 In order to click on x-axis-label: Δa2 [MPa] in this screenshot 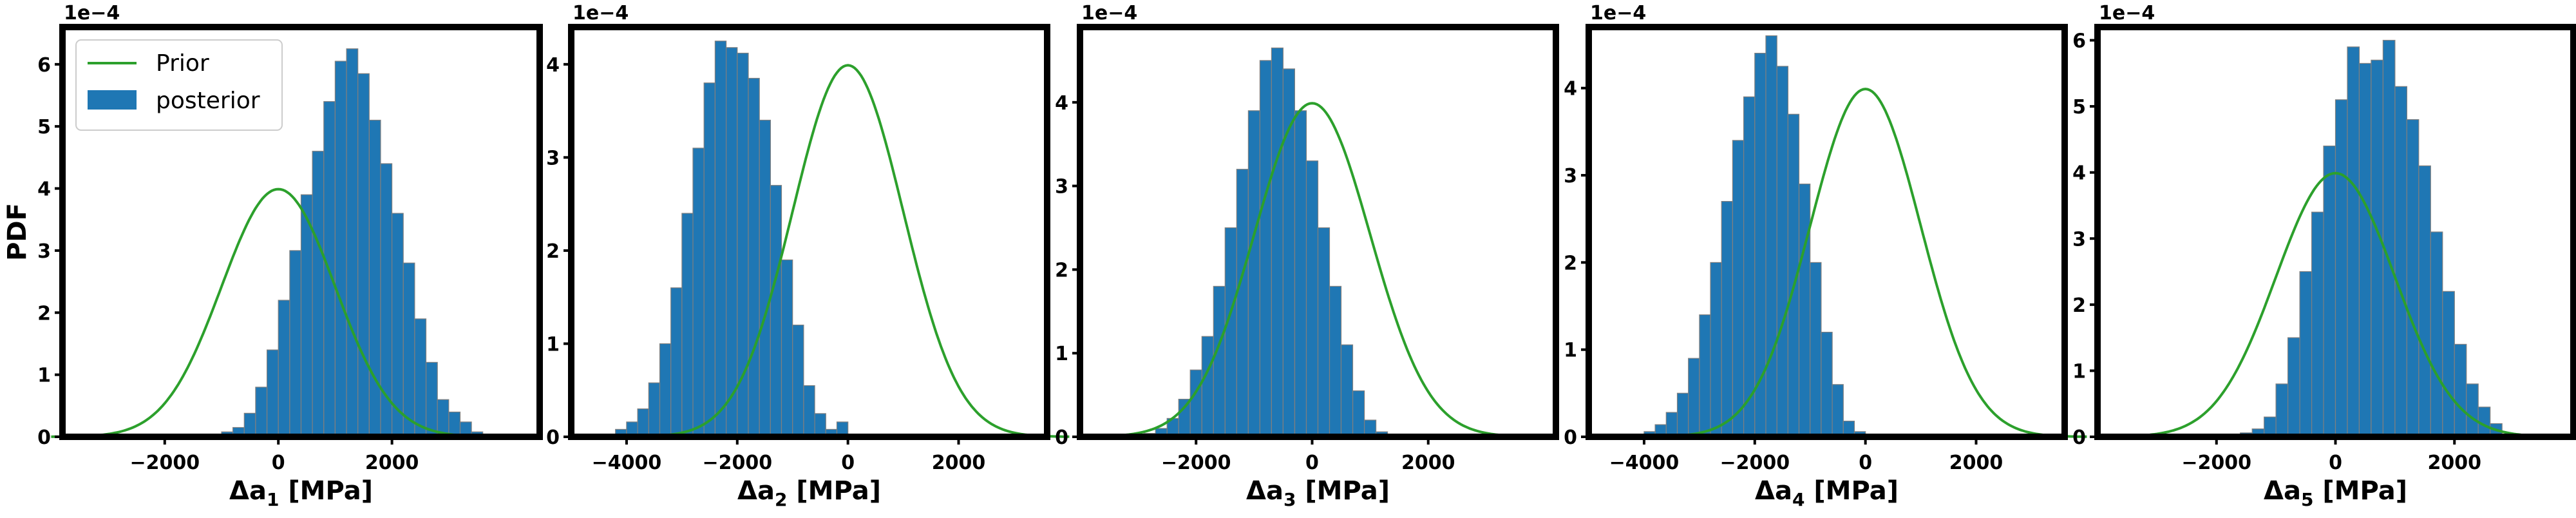, I will do `click(809, 493)`.